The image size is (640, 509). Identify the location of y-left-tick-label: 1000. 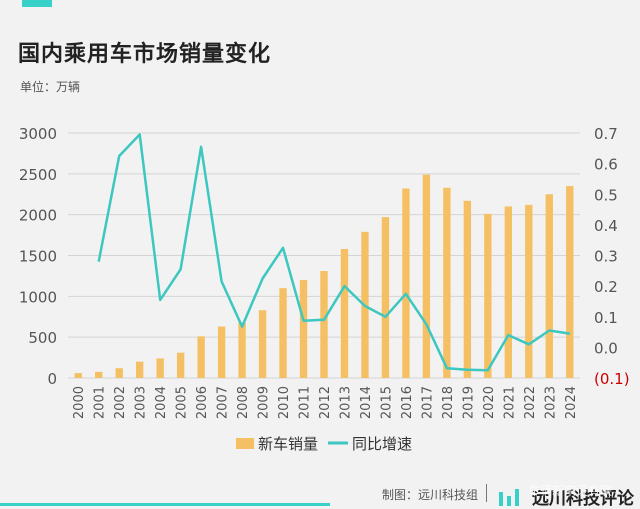
(38, 297).